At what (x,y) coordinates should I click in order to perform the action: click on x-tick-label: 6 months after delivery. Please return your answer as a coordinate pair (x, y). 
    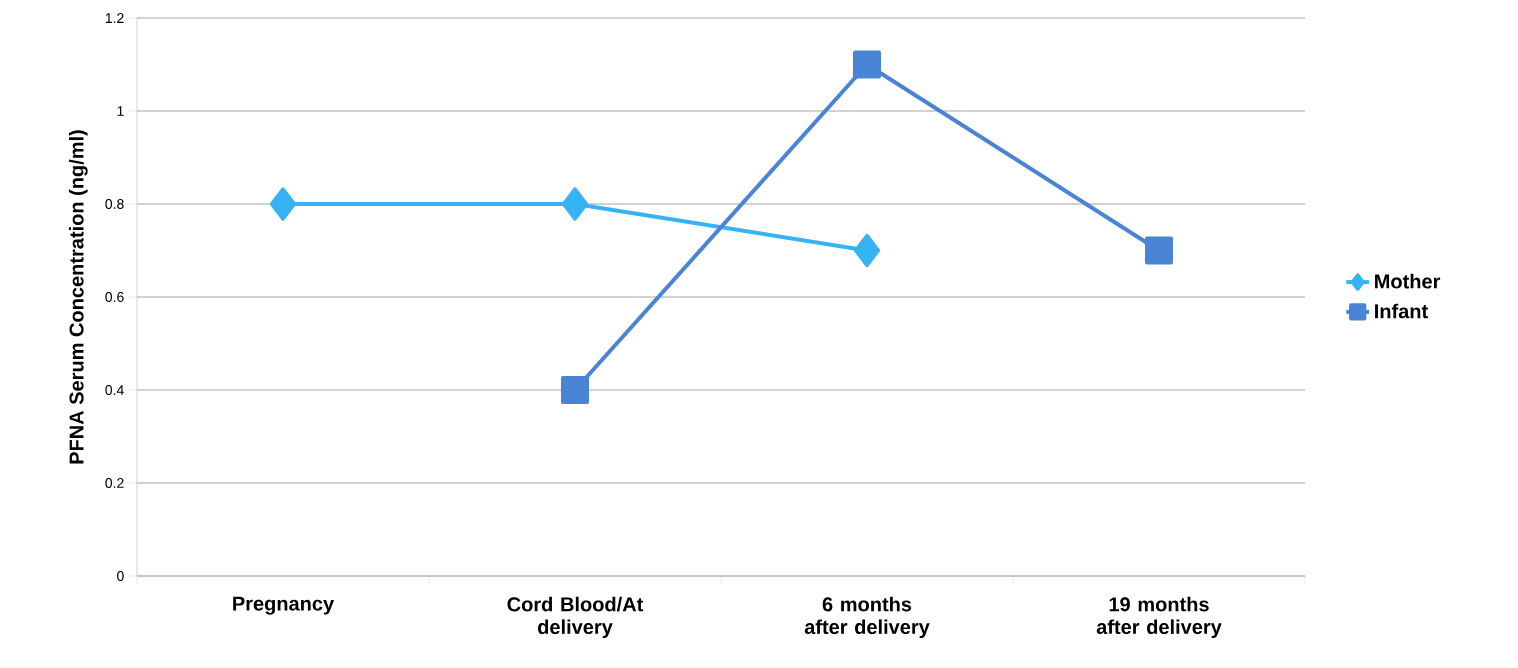
    Looking at the image, I should click on (867, 617).